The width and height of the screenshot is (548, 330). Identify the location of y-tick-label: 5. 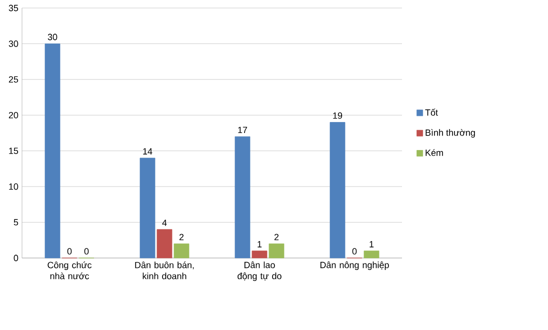
(16, 222).